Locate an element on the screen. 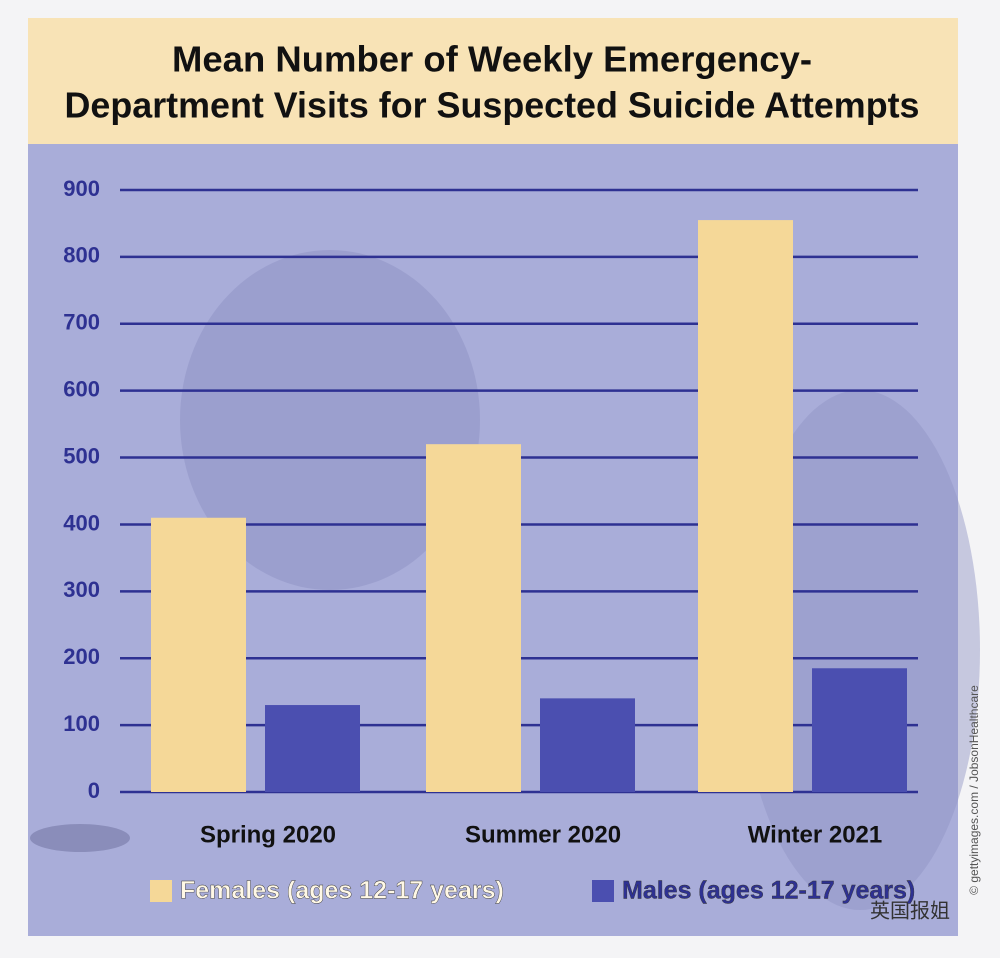 The height and width of the screenshot is (958, 1000). y-tick-label: 900 is located at coordinates (81, 188).